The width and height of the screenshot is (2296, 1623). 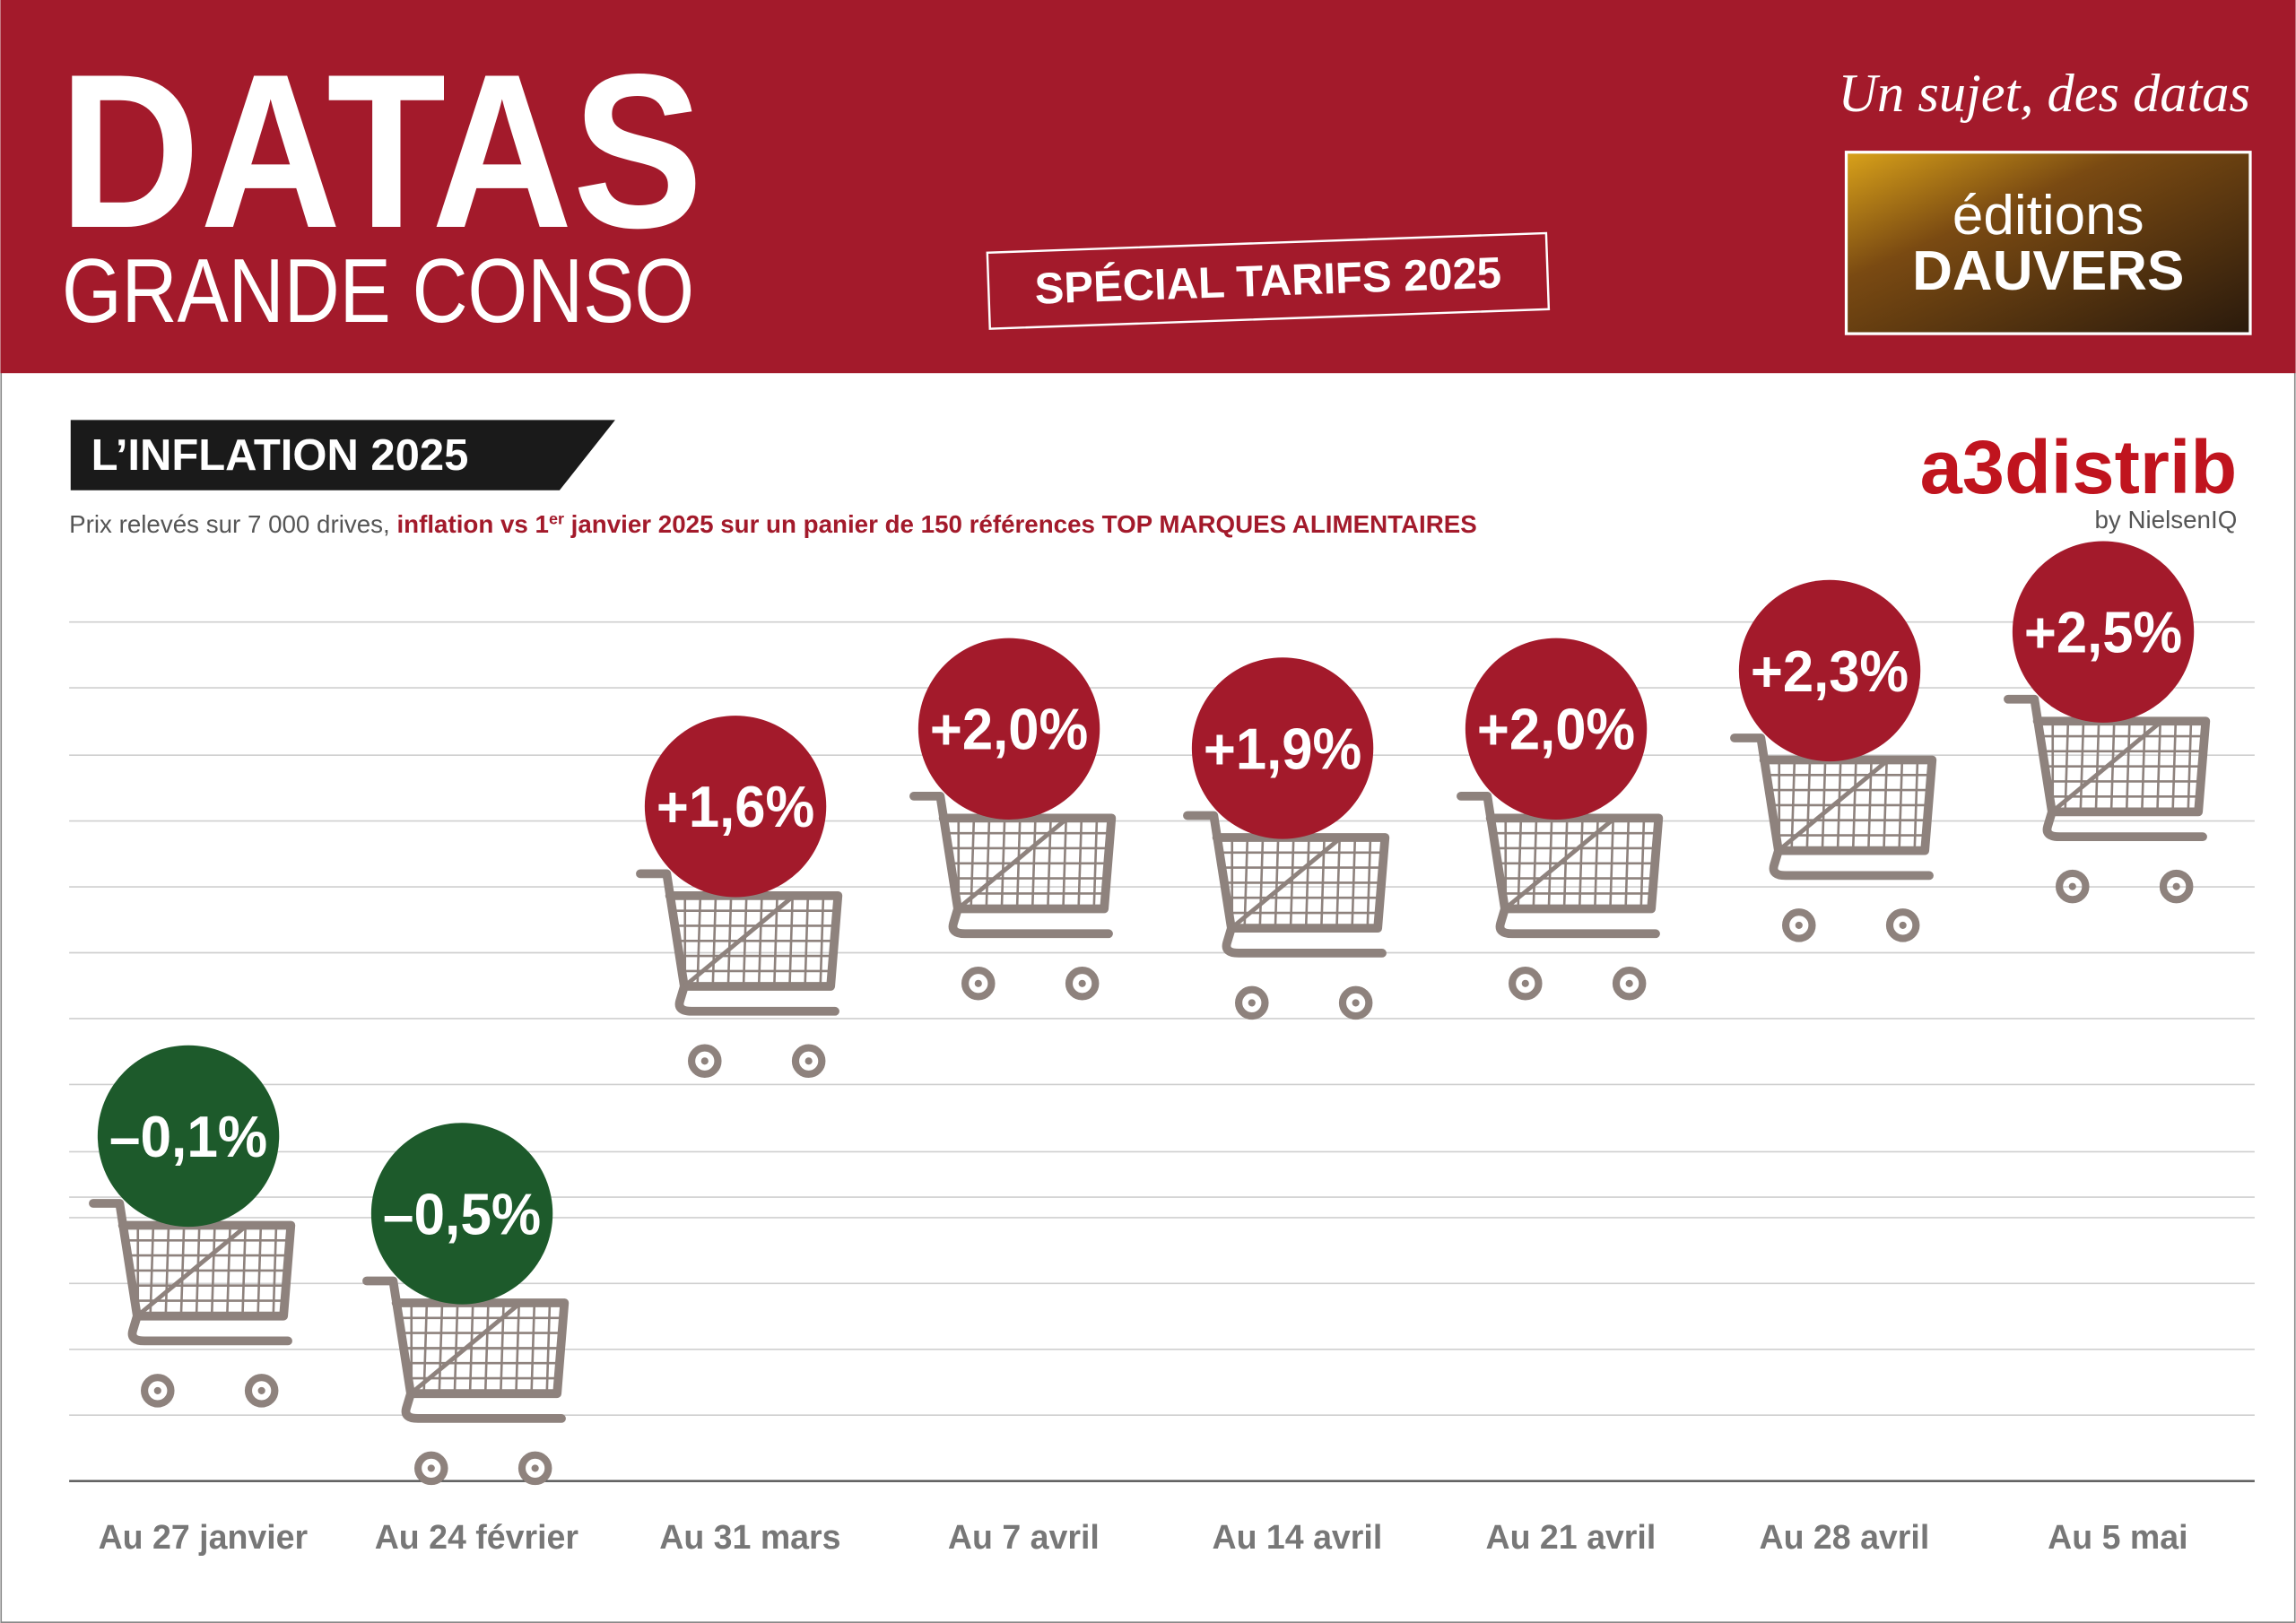 I want to click on subtitle-part: er, so click(x=556, y=518).